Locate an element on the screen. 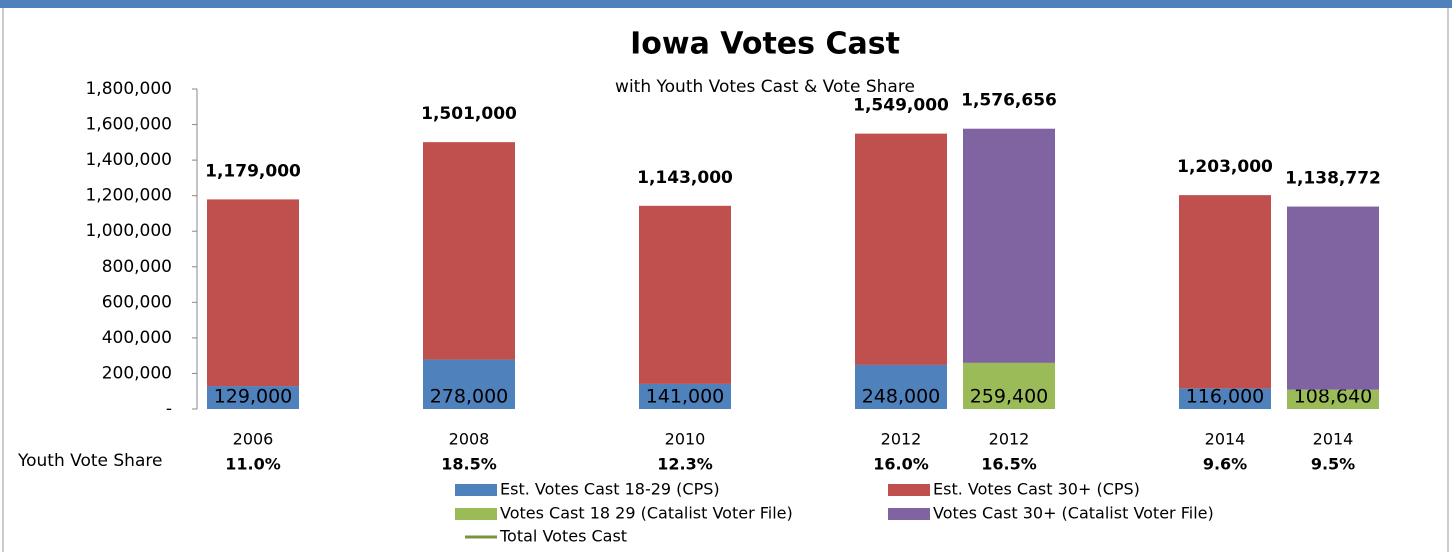  segment-label: 116,000 is located at coordinates (1225, 397).